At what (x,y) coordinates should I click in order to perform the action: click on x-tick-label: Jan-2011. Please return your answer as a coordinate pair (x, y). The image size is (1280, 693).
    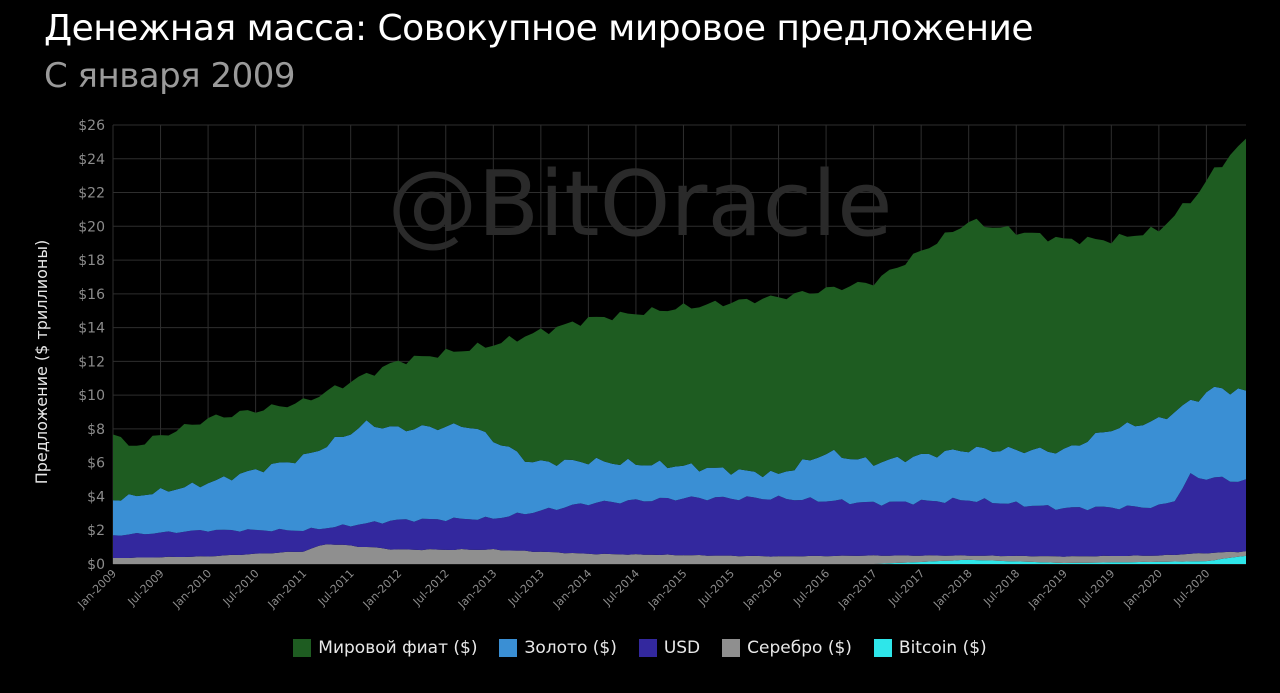
    Looking at the image, I should click on (287, 589).